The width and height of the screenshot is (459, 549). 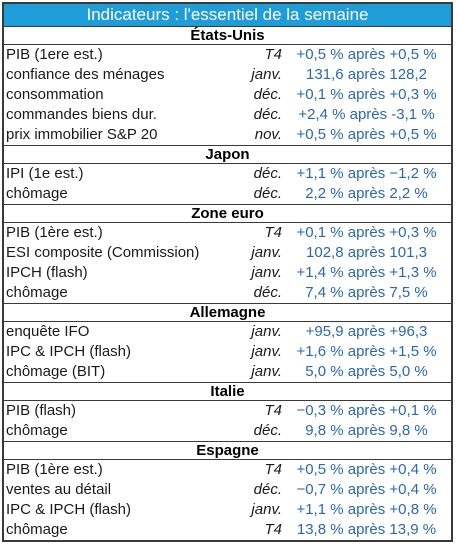 What do you see at coordinates (55, 94) in the screenshot?
I see `indicator-label: consommation` at bounding box center [55, 94].